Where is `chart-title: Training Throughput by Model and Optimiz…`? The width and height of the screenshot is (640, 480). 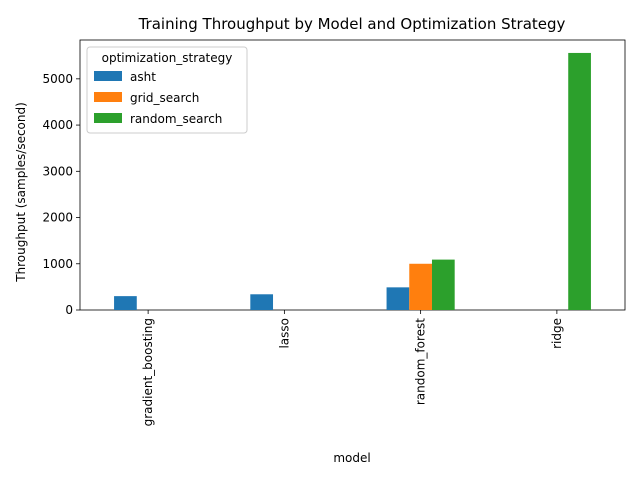
chart-title: Training Throughput by Model and Optimiz… is located at coordinates (352, 24).